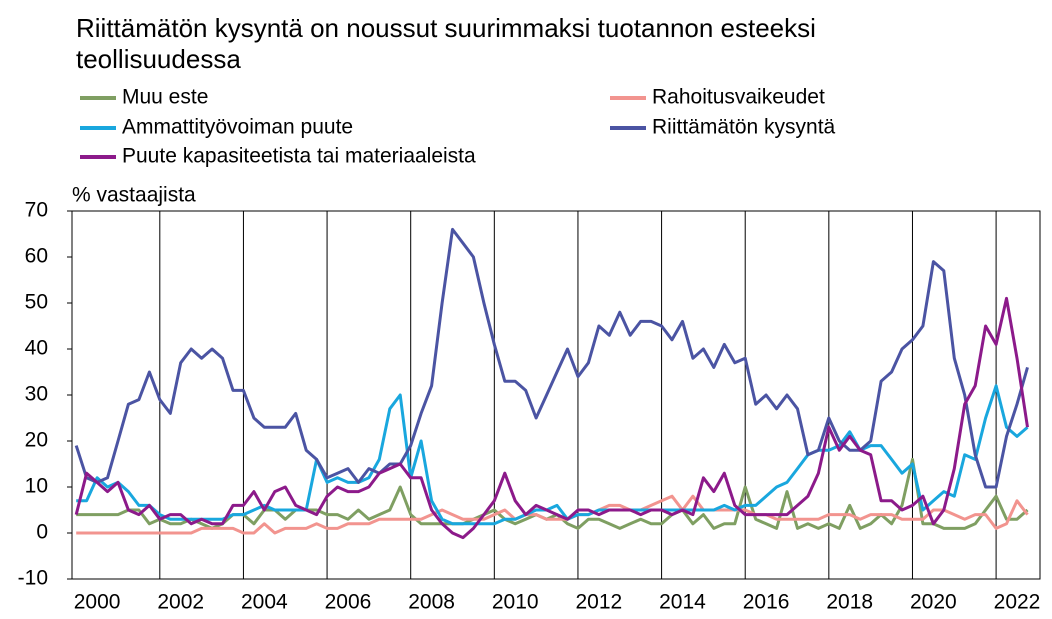  I want to click on y-tick-label: 60, so click(36, 256).